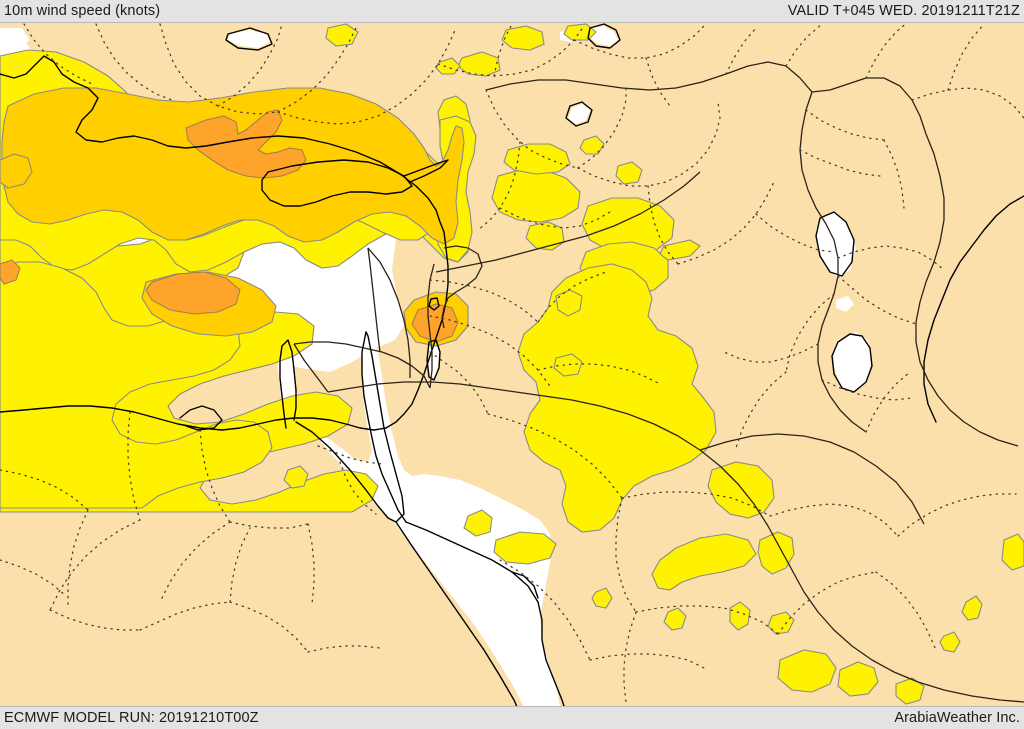 Image resolution: width=1024 pixels, height=729 pixels. Describe the element at coordinates (894, 174) in the screenshot. I see `internal-iraq-j` at that location.